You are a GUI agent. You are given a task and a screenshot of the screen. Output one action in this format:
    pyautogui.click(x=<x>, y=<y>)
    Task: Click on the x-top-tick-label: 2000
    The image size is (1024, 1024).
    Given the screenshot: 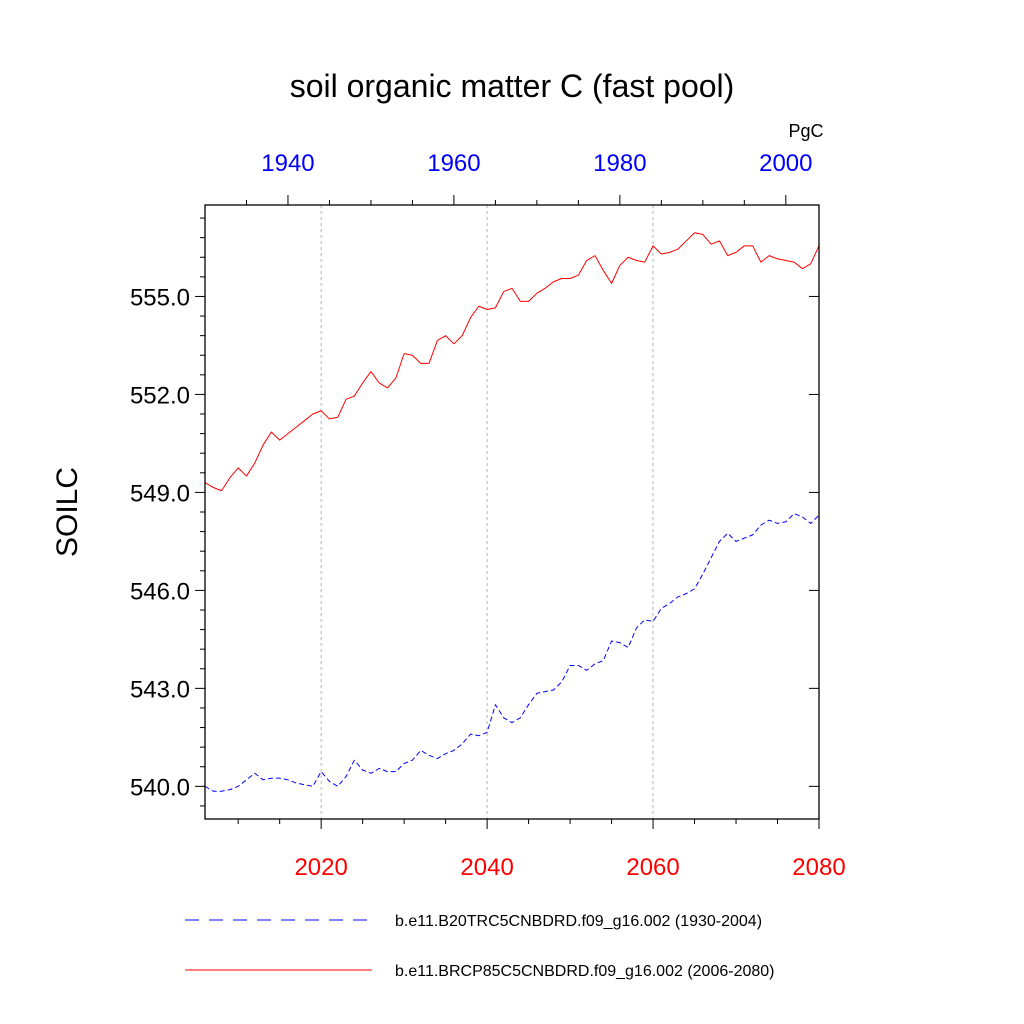 What is the action you would take?
    pyautogui.click(x=785, y=163)
    